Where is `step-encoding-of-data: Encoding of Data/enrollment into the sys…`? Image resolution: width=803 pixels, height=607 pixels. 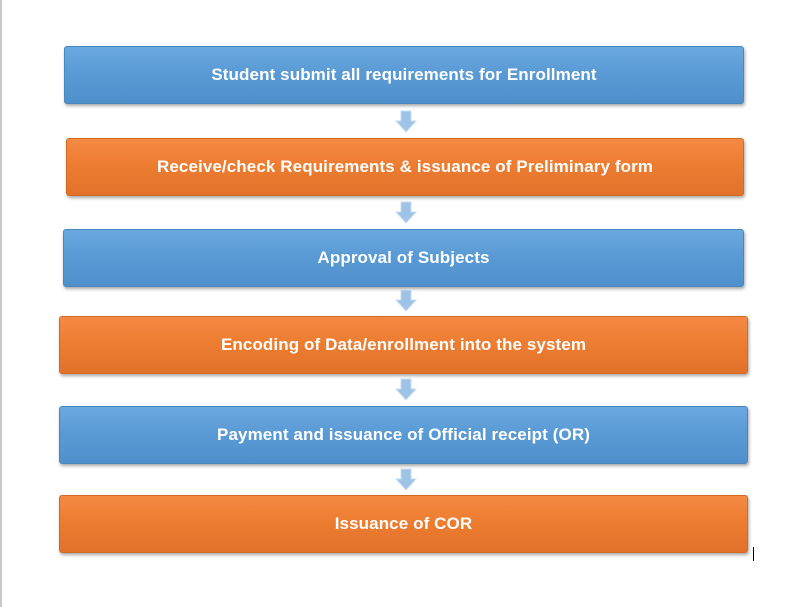 step-encoding-of-data: Encoding of Data/enrollment into the sys… is located at coordinates (403, 345).